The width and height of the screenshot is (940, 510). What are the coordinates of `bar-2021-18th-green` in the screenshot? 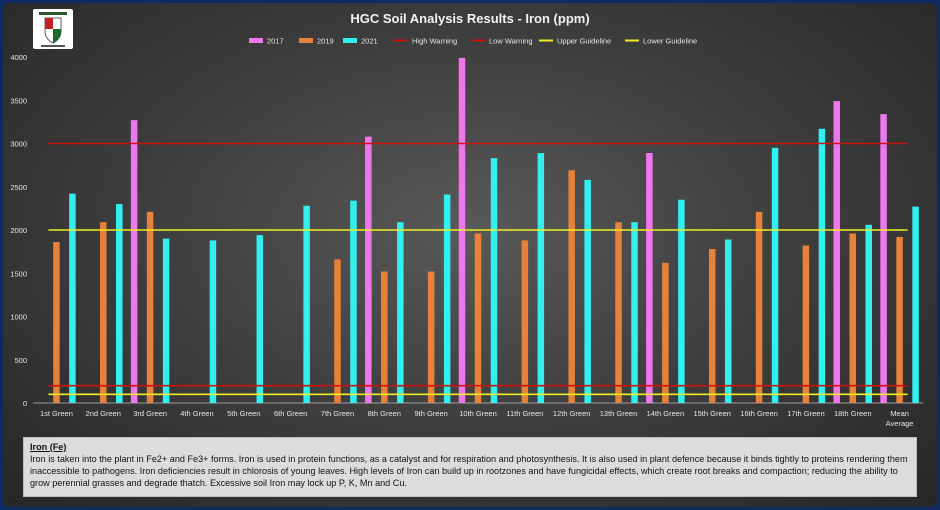 It's located at (868, 313).